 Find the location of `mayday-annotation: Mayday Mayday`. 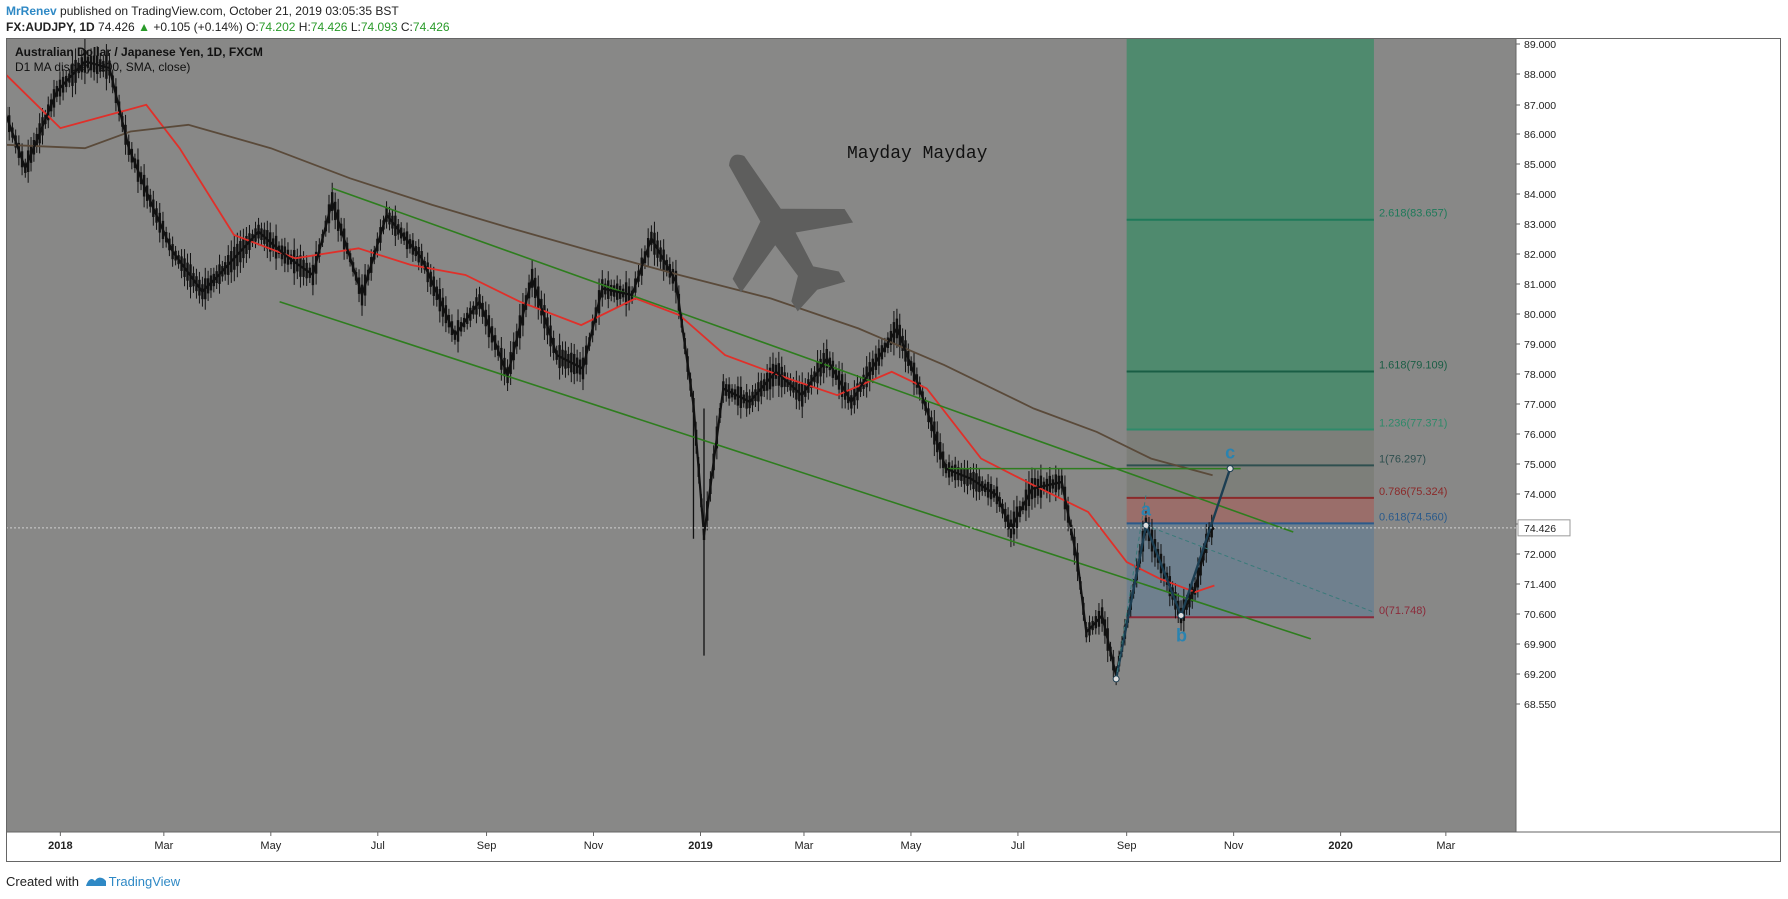

mayday-annotation: Mayday Mayday is located at coordinates (917, 154).